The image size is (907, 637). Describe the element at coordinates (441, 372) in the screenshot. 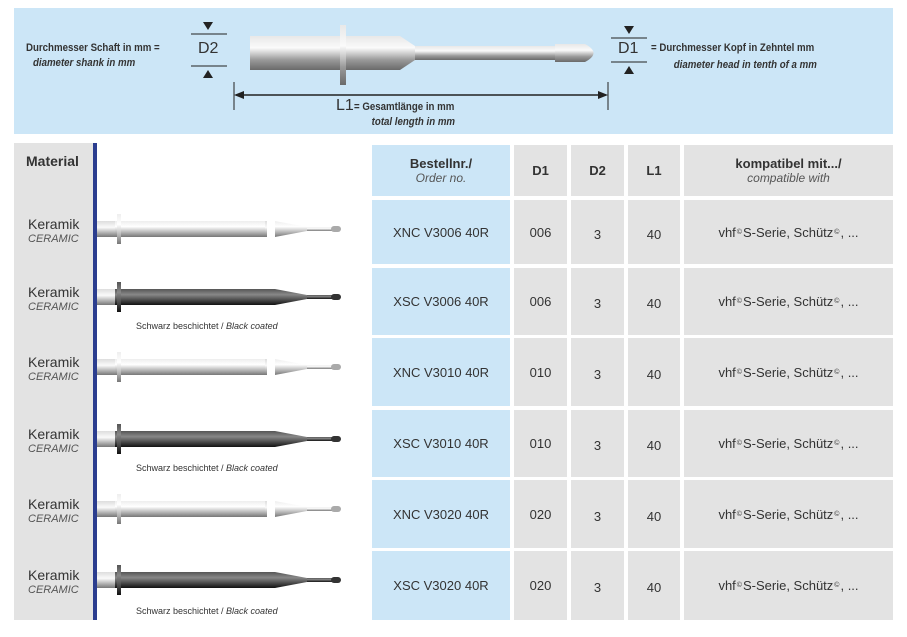

I see `cell-order: XNC V3010 40R` at that location.